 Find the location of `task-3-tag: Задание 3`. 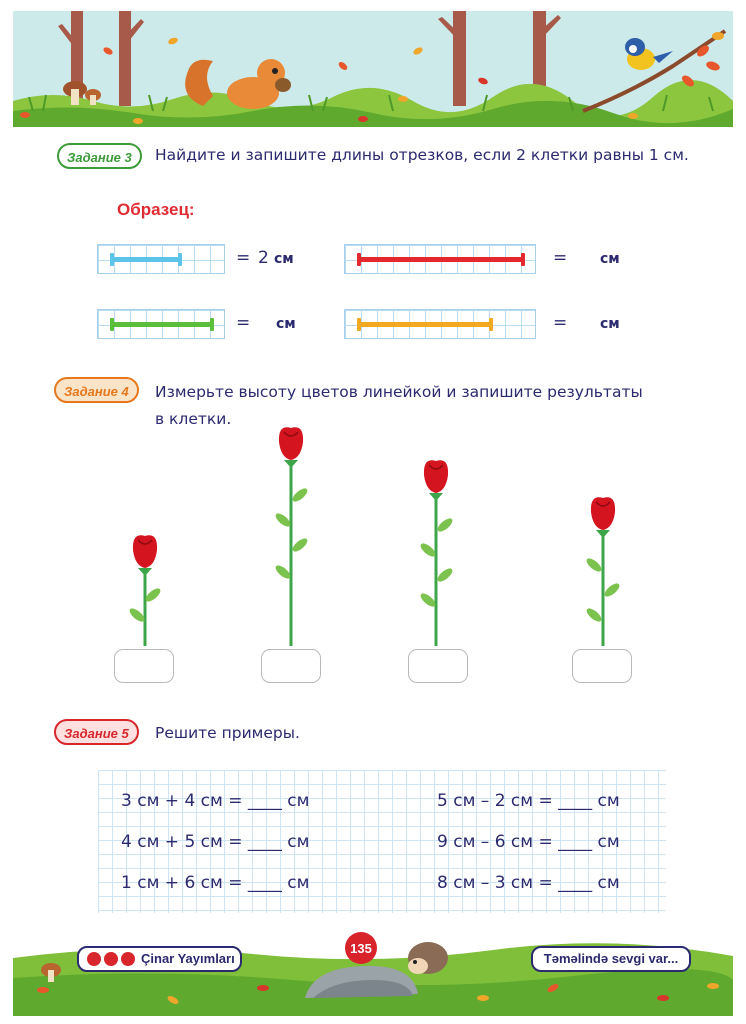

task-3-tag: Задание 3 is located at coordinates (99, 156).